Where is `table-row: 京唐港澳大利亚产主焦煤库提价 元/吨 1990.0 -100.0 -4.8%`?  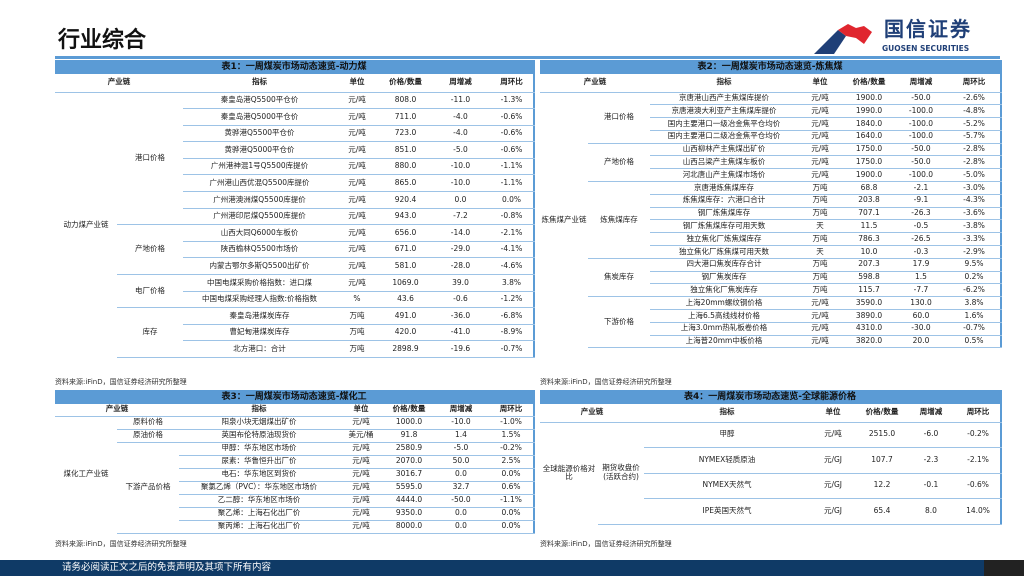
table-row: 京唐港澳大利亚产主焦煤库提价 元/吨 1990.0 -100.0 -4.8% is located at coordinates (771, 111).